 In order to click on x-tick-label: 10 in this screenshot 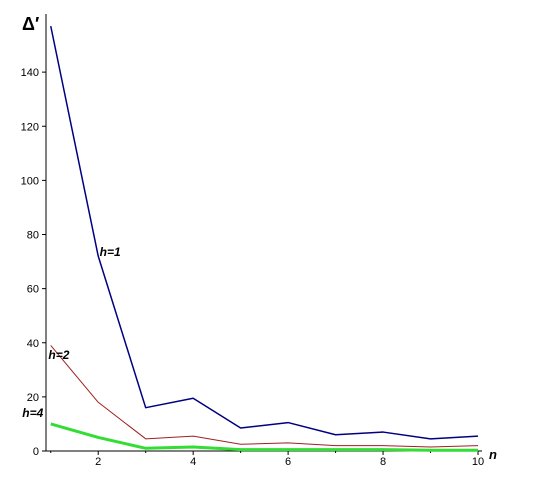, I will do `click(478, 462)`.